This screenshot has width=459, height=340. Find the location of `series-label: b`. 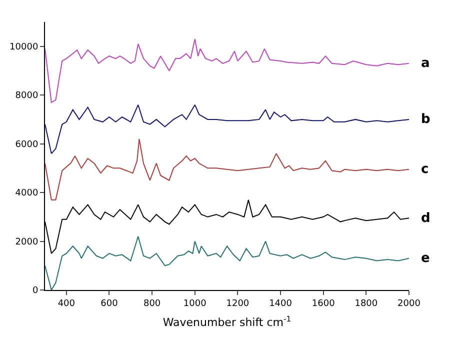

series-label: b is located at coordinates (425, 119).